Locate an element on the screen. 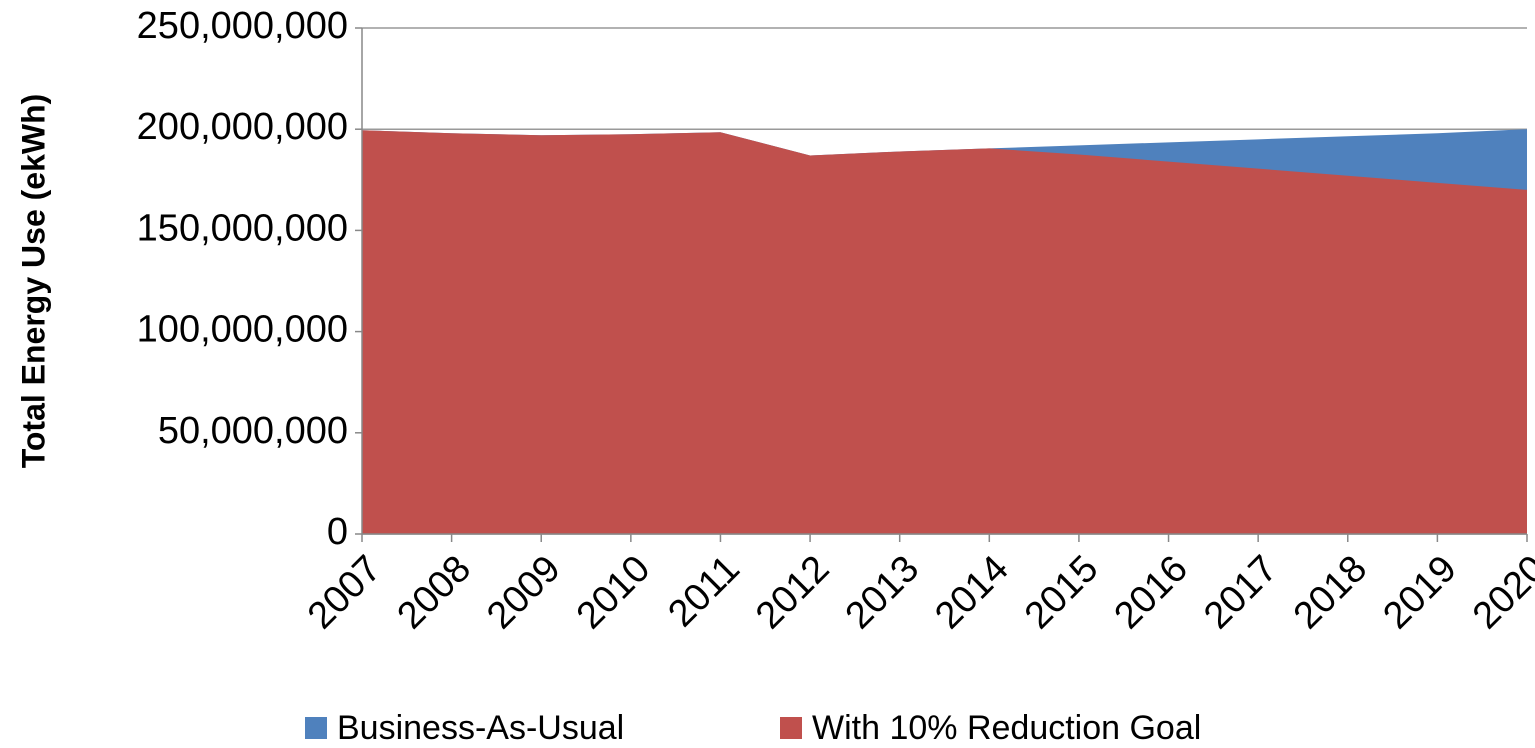  x-tick-label: 2009 is located at coordinates (523, 592).